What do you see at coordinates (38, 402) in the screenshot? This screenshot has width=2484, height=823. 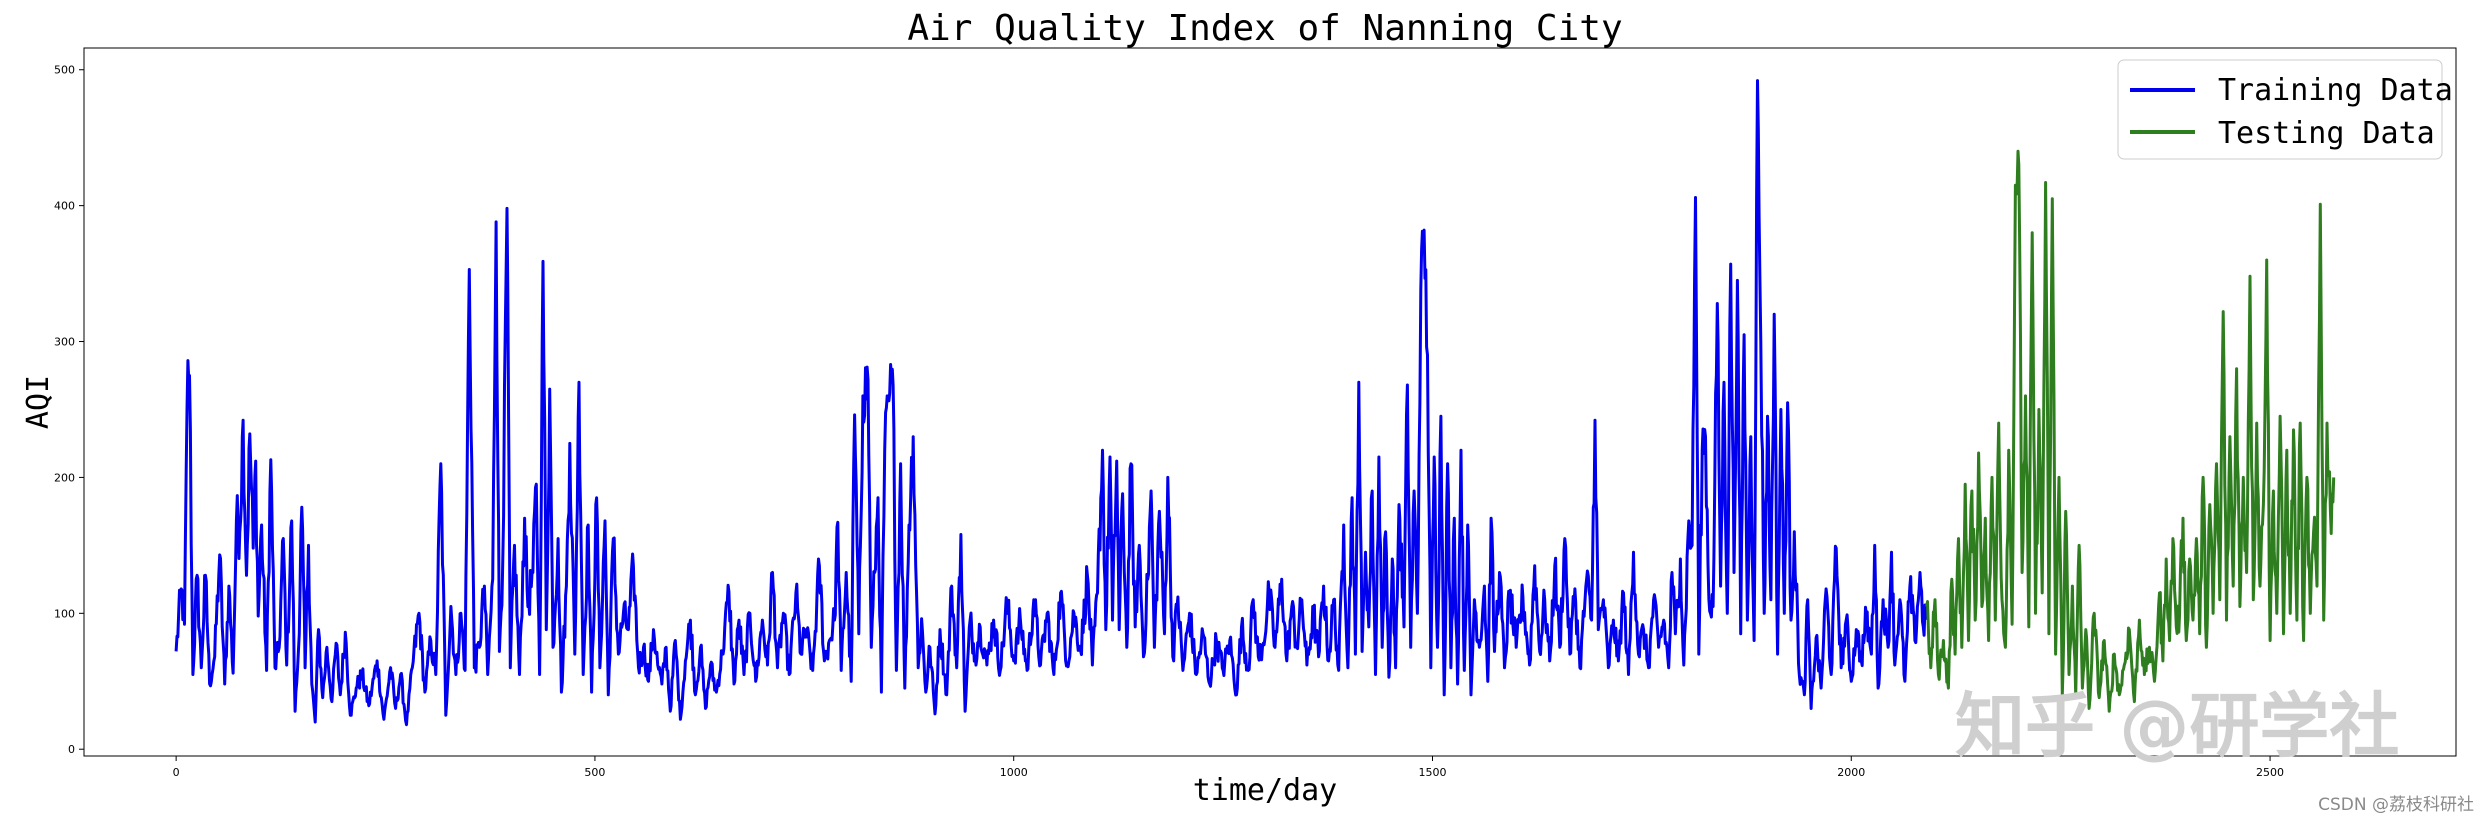 I see `y-axis-label: AQI` at bounding box center [38, 402].